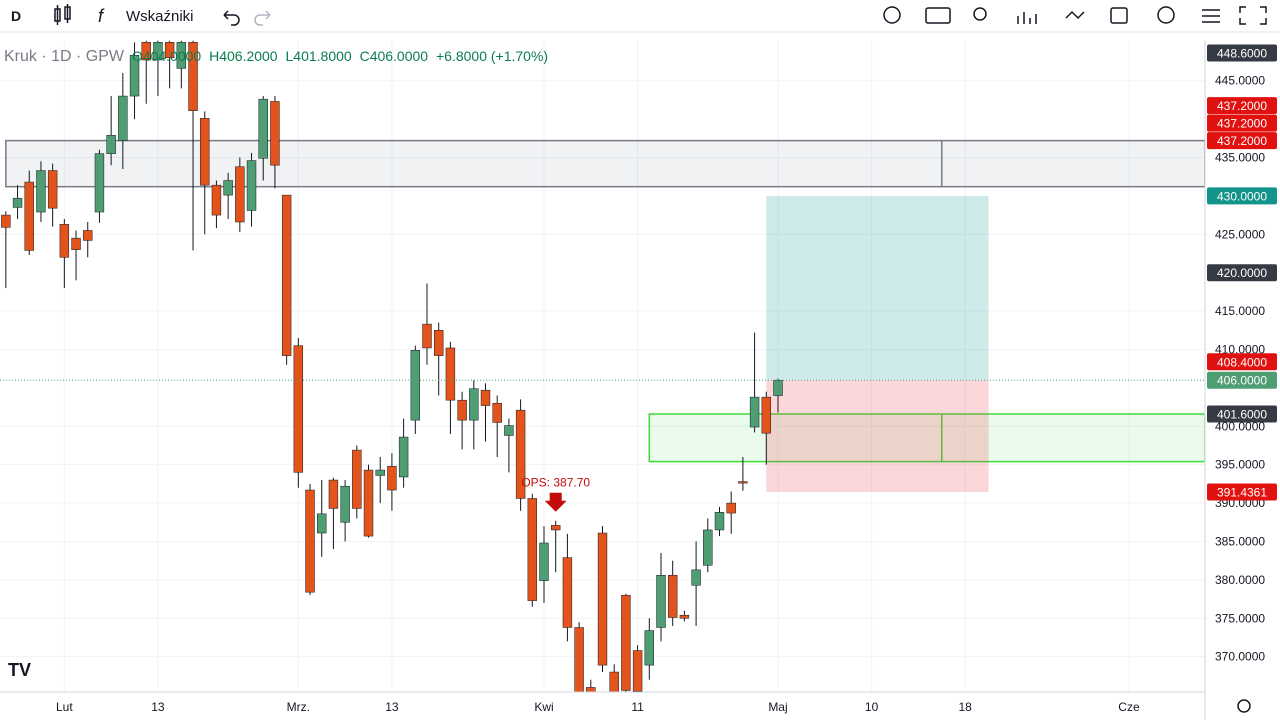 The height and width of the screenshot is (720, 1280). I want to click on price-label: 408.4000, so click(1242, 362).